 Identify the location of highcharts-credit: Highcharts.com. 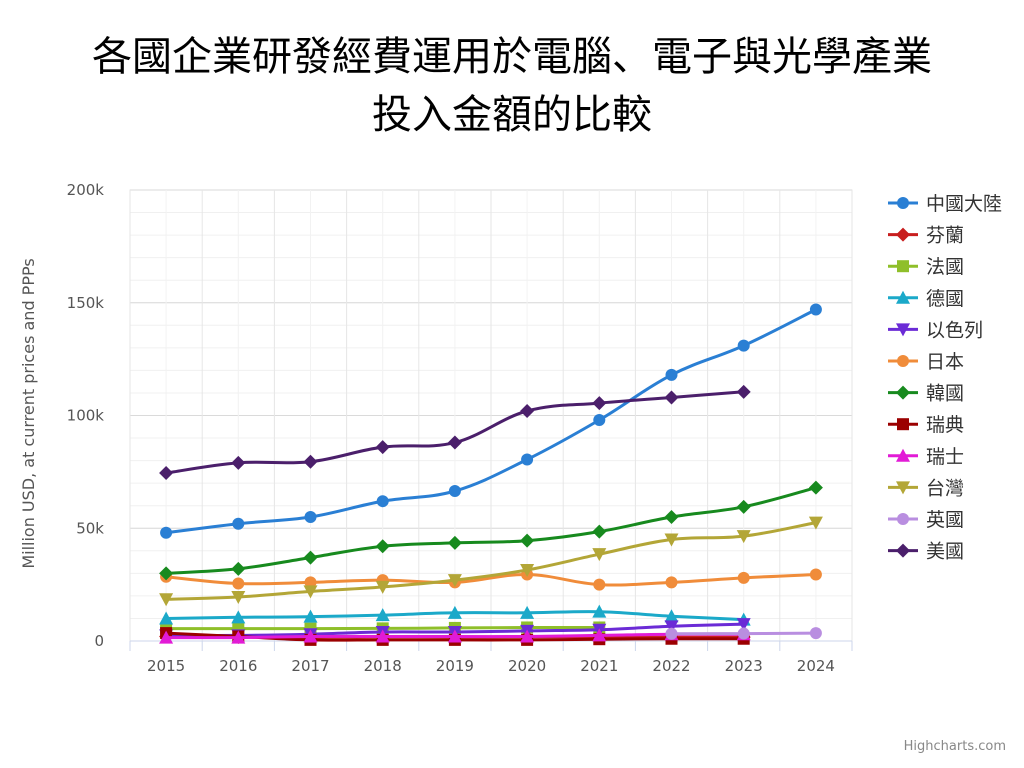
(954, 746).